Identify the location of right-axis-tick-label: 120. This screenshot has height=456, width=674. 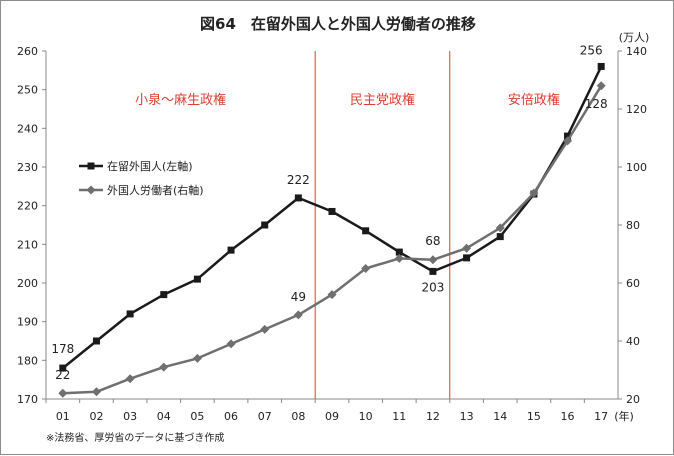
(636, 109).